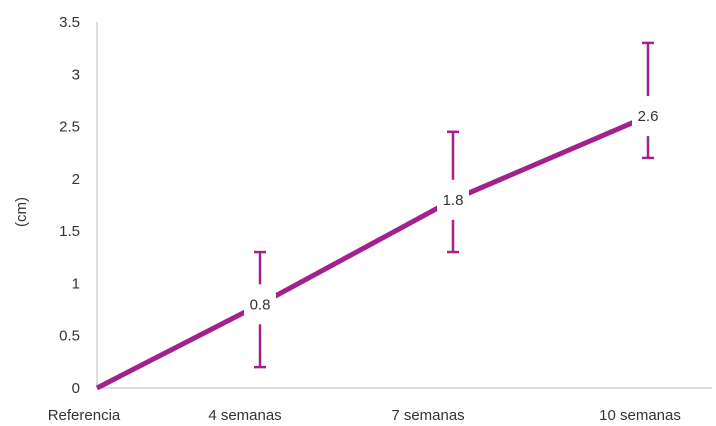 Image resolution: width=716 pixels, height=426 pixels. Describe the element at coordinates (76, 388) in the screenshot. I see `y-tick-label: 0` at that location.